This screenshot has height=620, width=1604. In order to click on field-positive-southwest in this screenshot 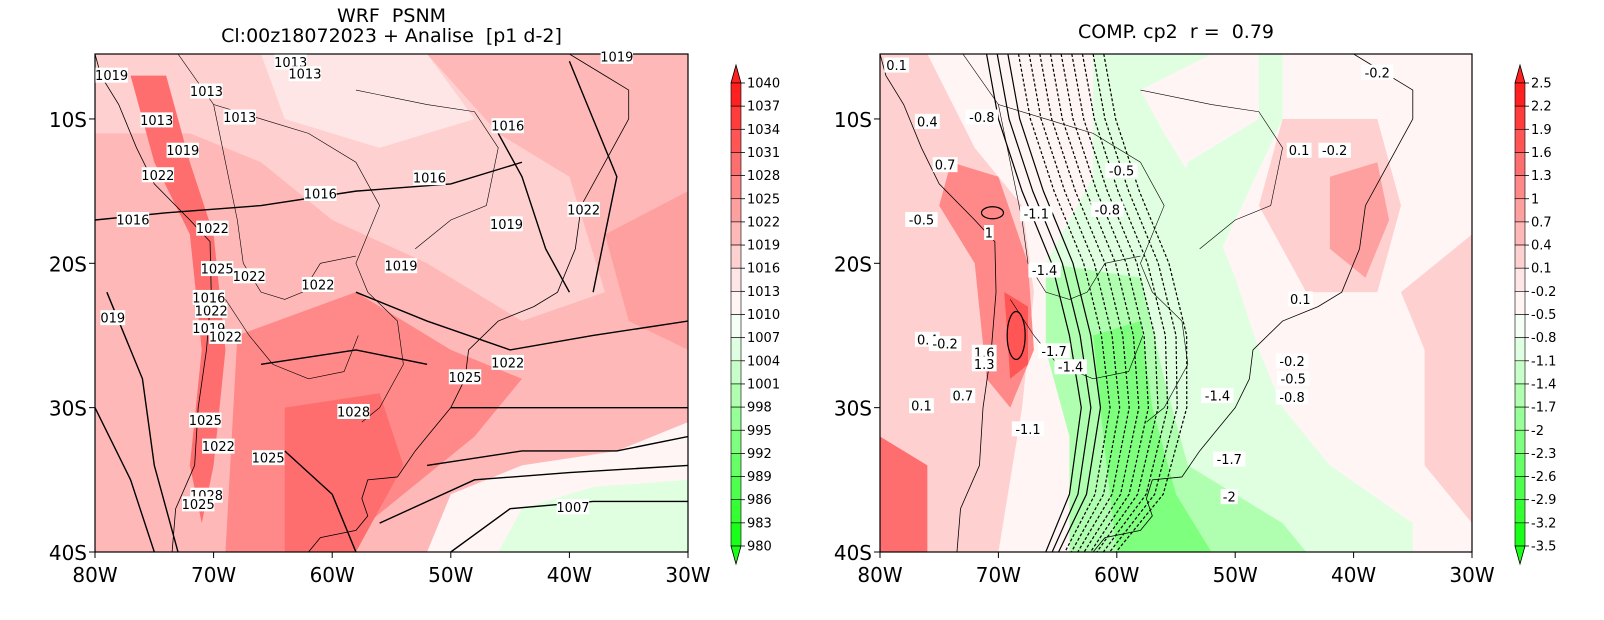, I will do `click(904, 494)`.